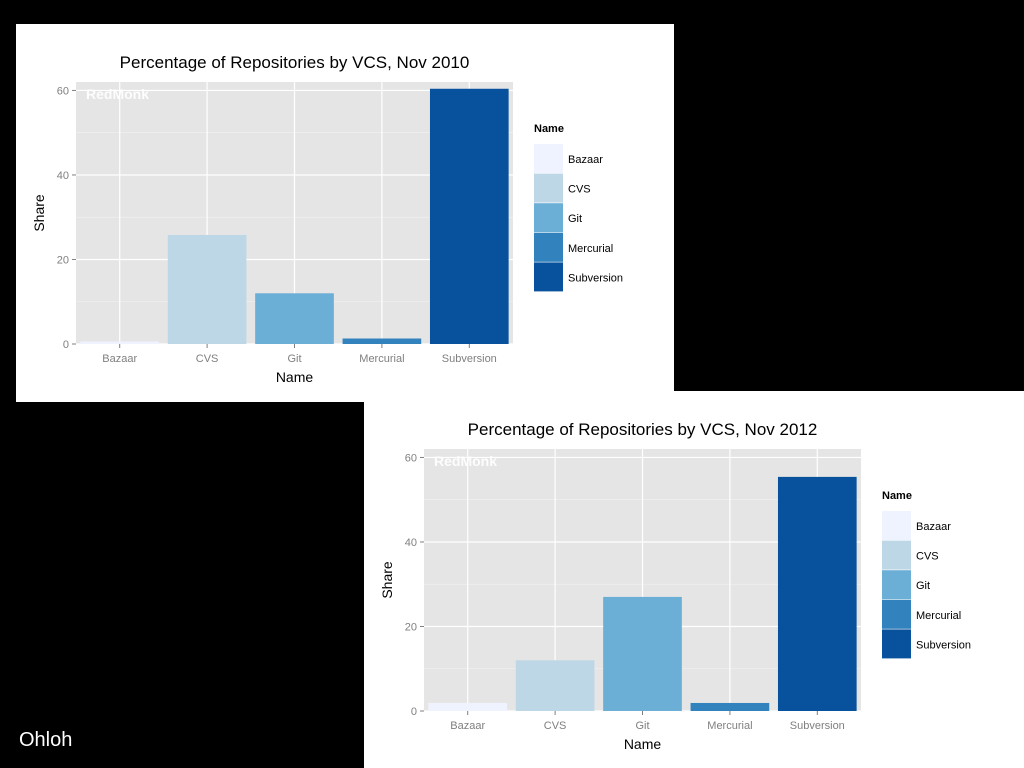 The height and width of the screenshot is (768, 1024). I want to click on source-label: Ohloh, so click(46, 740).